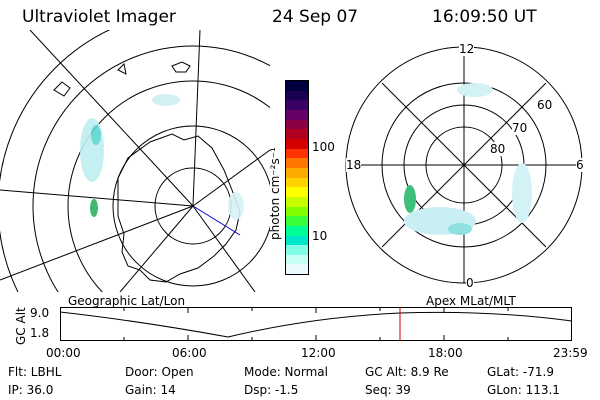 This screenshot has height=400, width=600. What do you see at coordinates (323, 147) in the screenshot?
I see `colorbar-tick-100: 100` at bounding box center [323, 147].